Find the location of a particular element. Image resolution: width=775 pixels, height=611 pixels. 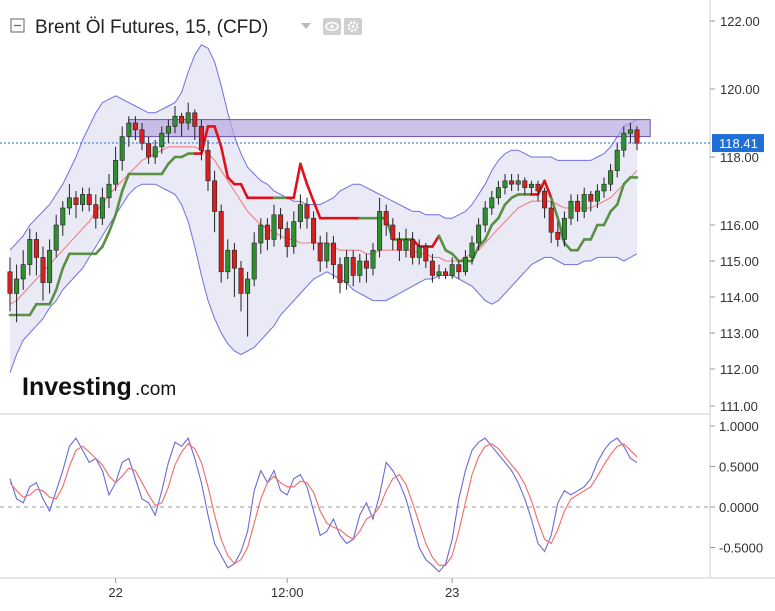

stochastic-tick-label: 0.5000 is located at coordinates (739, 467).